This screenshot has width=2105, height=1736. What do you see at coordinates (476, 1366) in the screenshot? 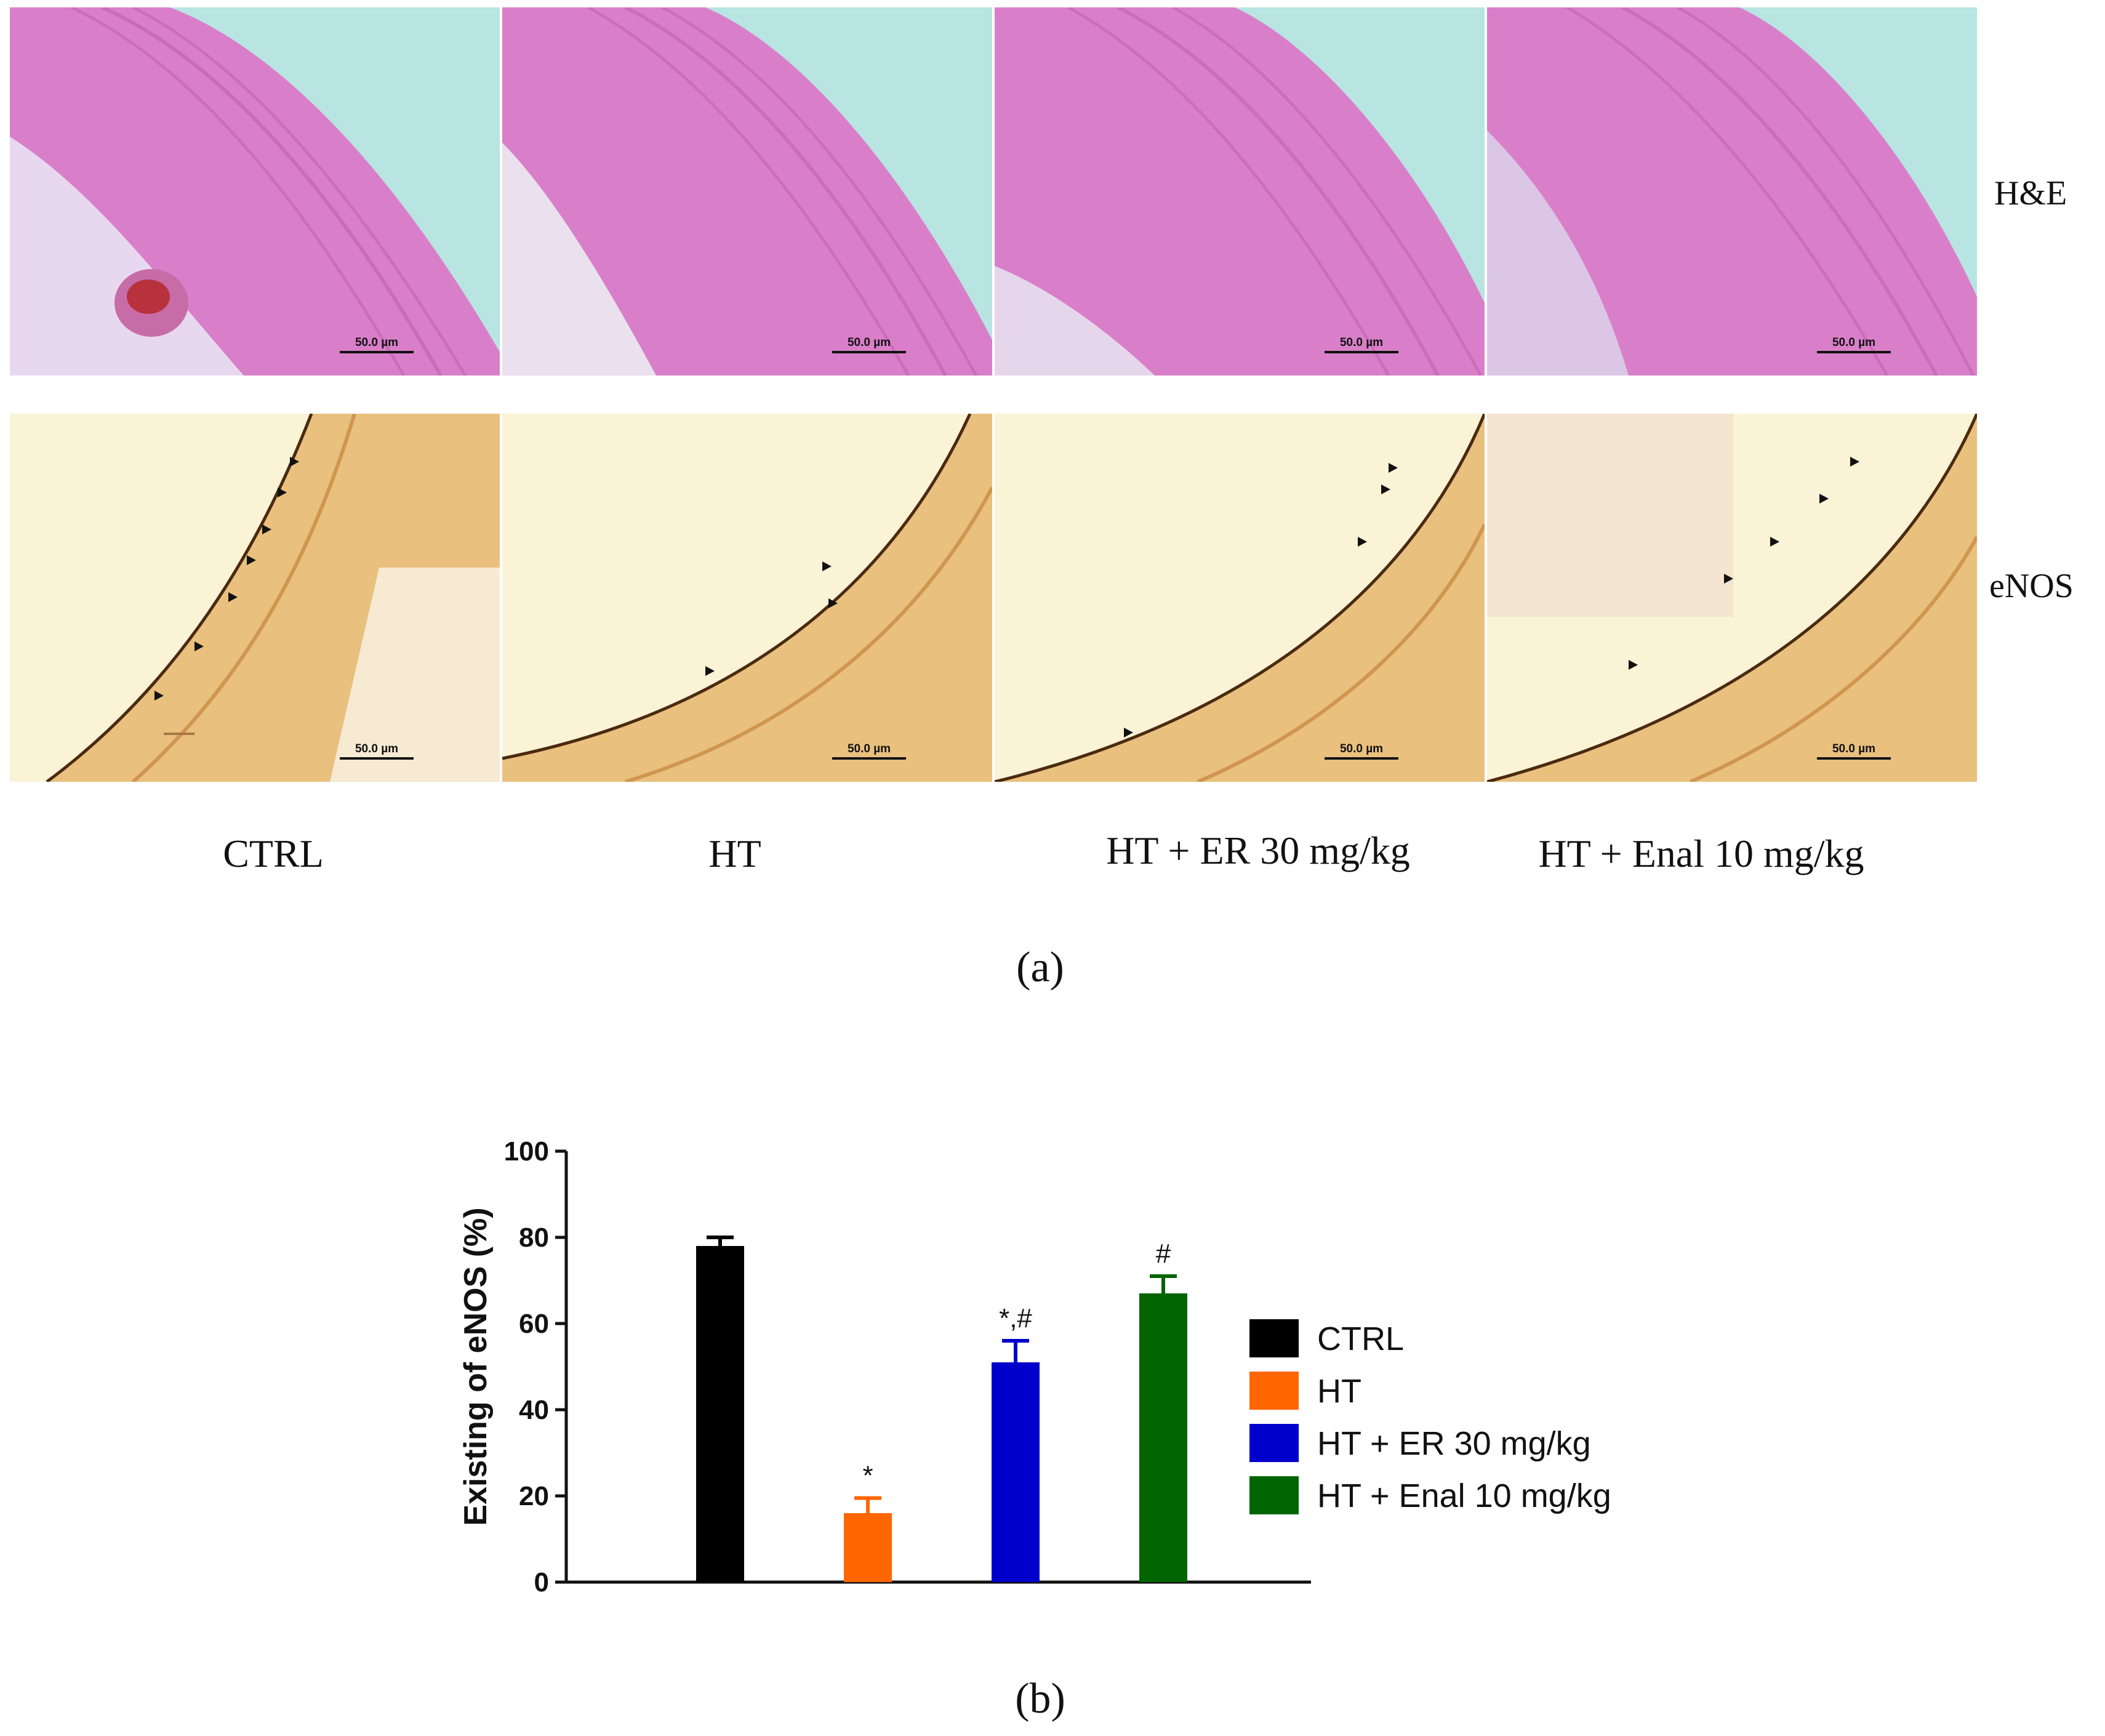
I see `y-axis-title: Existing of eNOS (%)` at bounding box center [476, 1366].